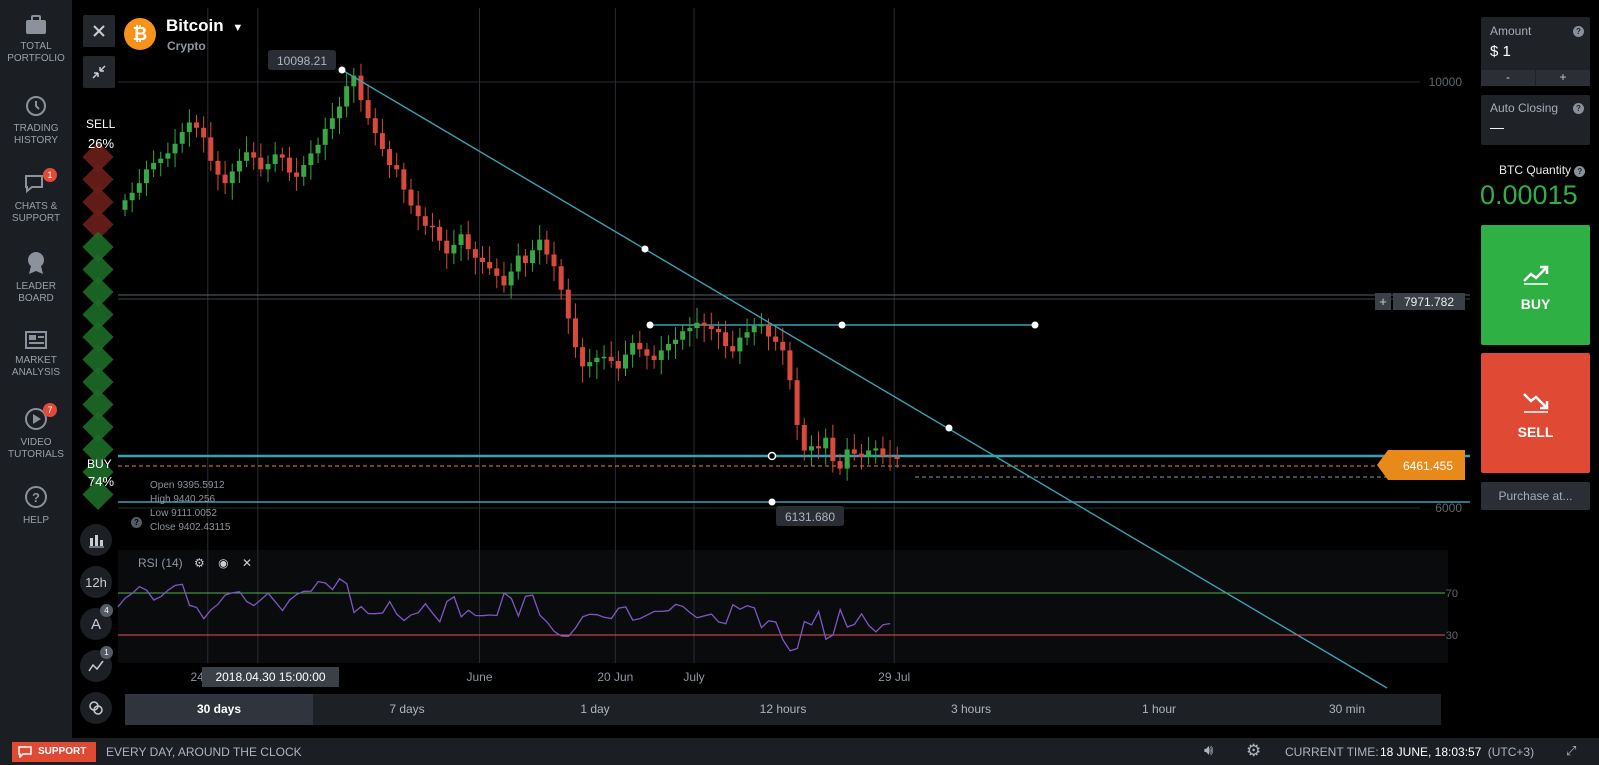 The width and height of the screenshot is (1599, 765). Describe the element at coordinates (1159, 709) in the screenshot. I see `timeframe-1-hour: 1 hour` at that location.